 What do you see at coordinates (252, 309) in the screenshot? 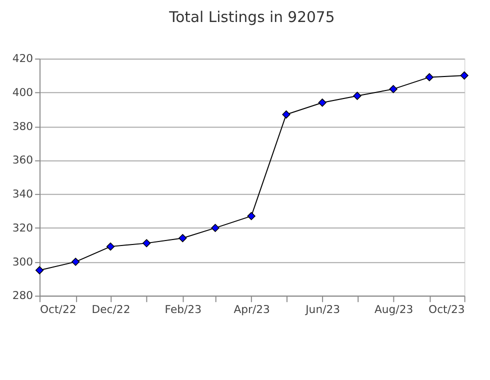
I see `x-tick-label: Apr/23` at bounding box center [252, 309].